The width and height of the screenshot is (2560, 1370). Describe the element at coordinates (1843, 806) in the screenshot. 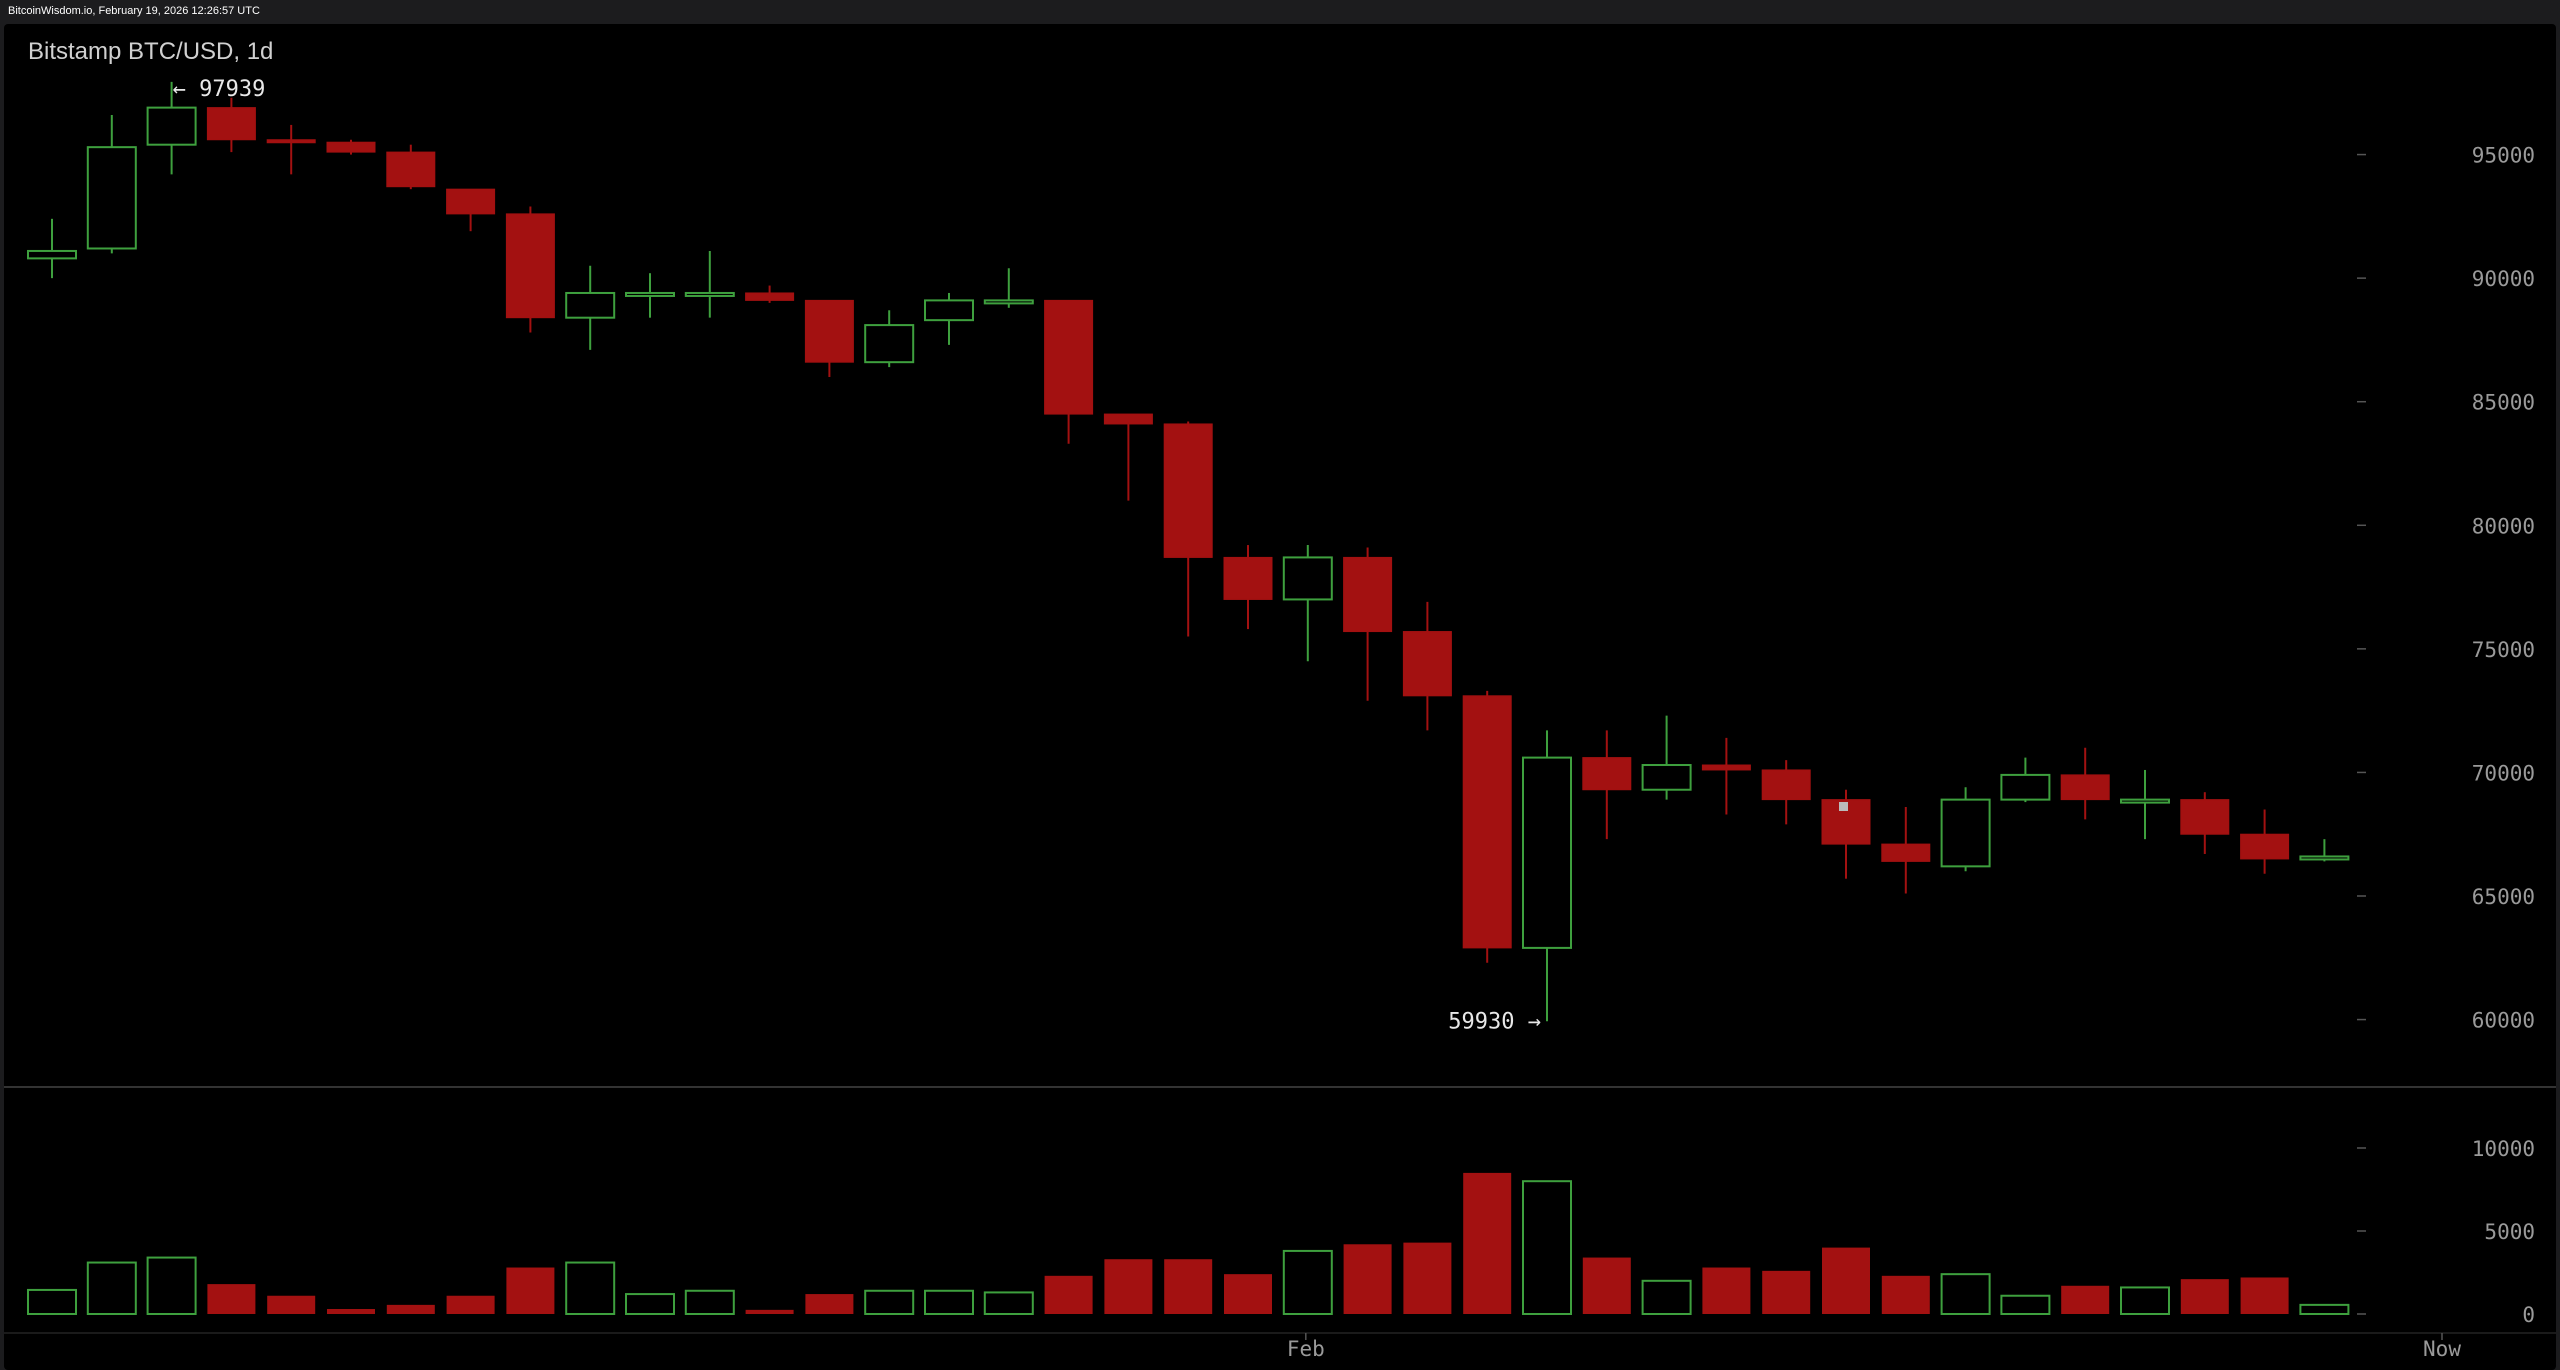

I see `cursor-marker` at that location.